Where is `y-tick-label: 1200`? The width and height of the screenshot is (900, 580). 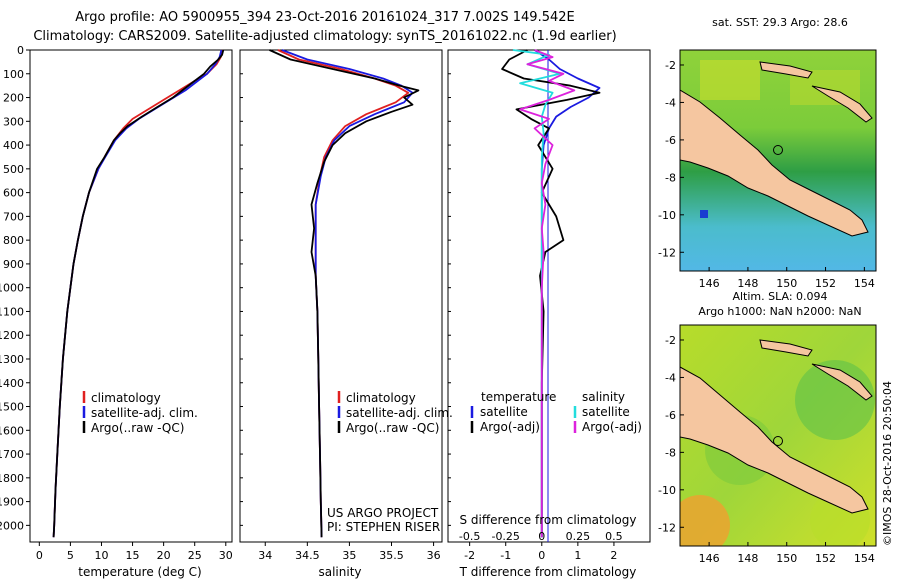 y-tick-label: 1200 is located at coordinates (12, 335).